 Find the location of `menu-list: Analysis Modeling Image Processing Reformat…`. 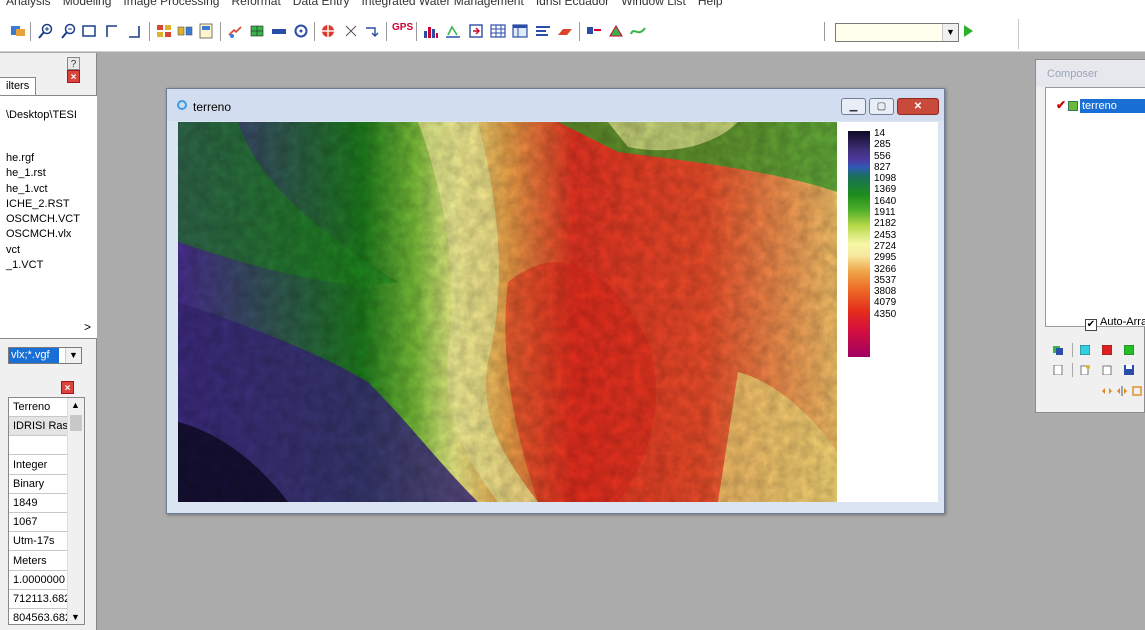

menu-list: Analysis Modeling Image Processing Reformat… is located at coordinates (370, 4).